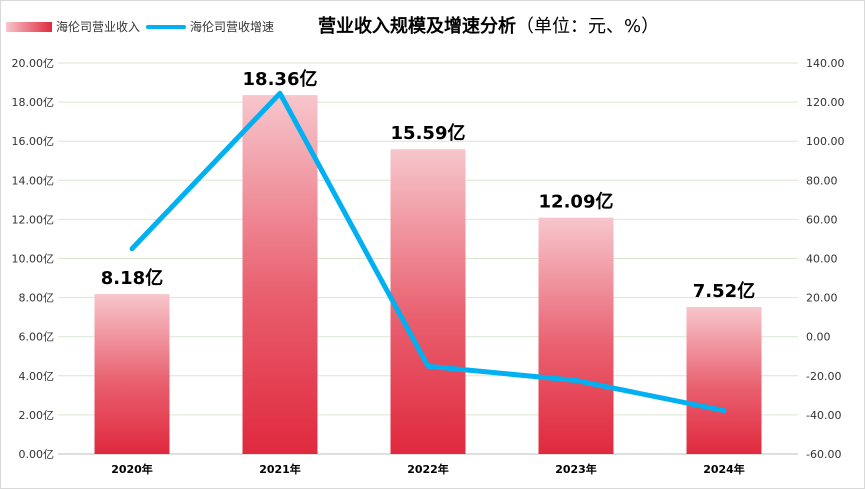 This screenshot has width=865, height=489. I want to click on y-left-tick-label: 16.00亿, so click(33, 141).